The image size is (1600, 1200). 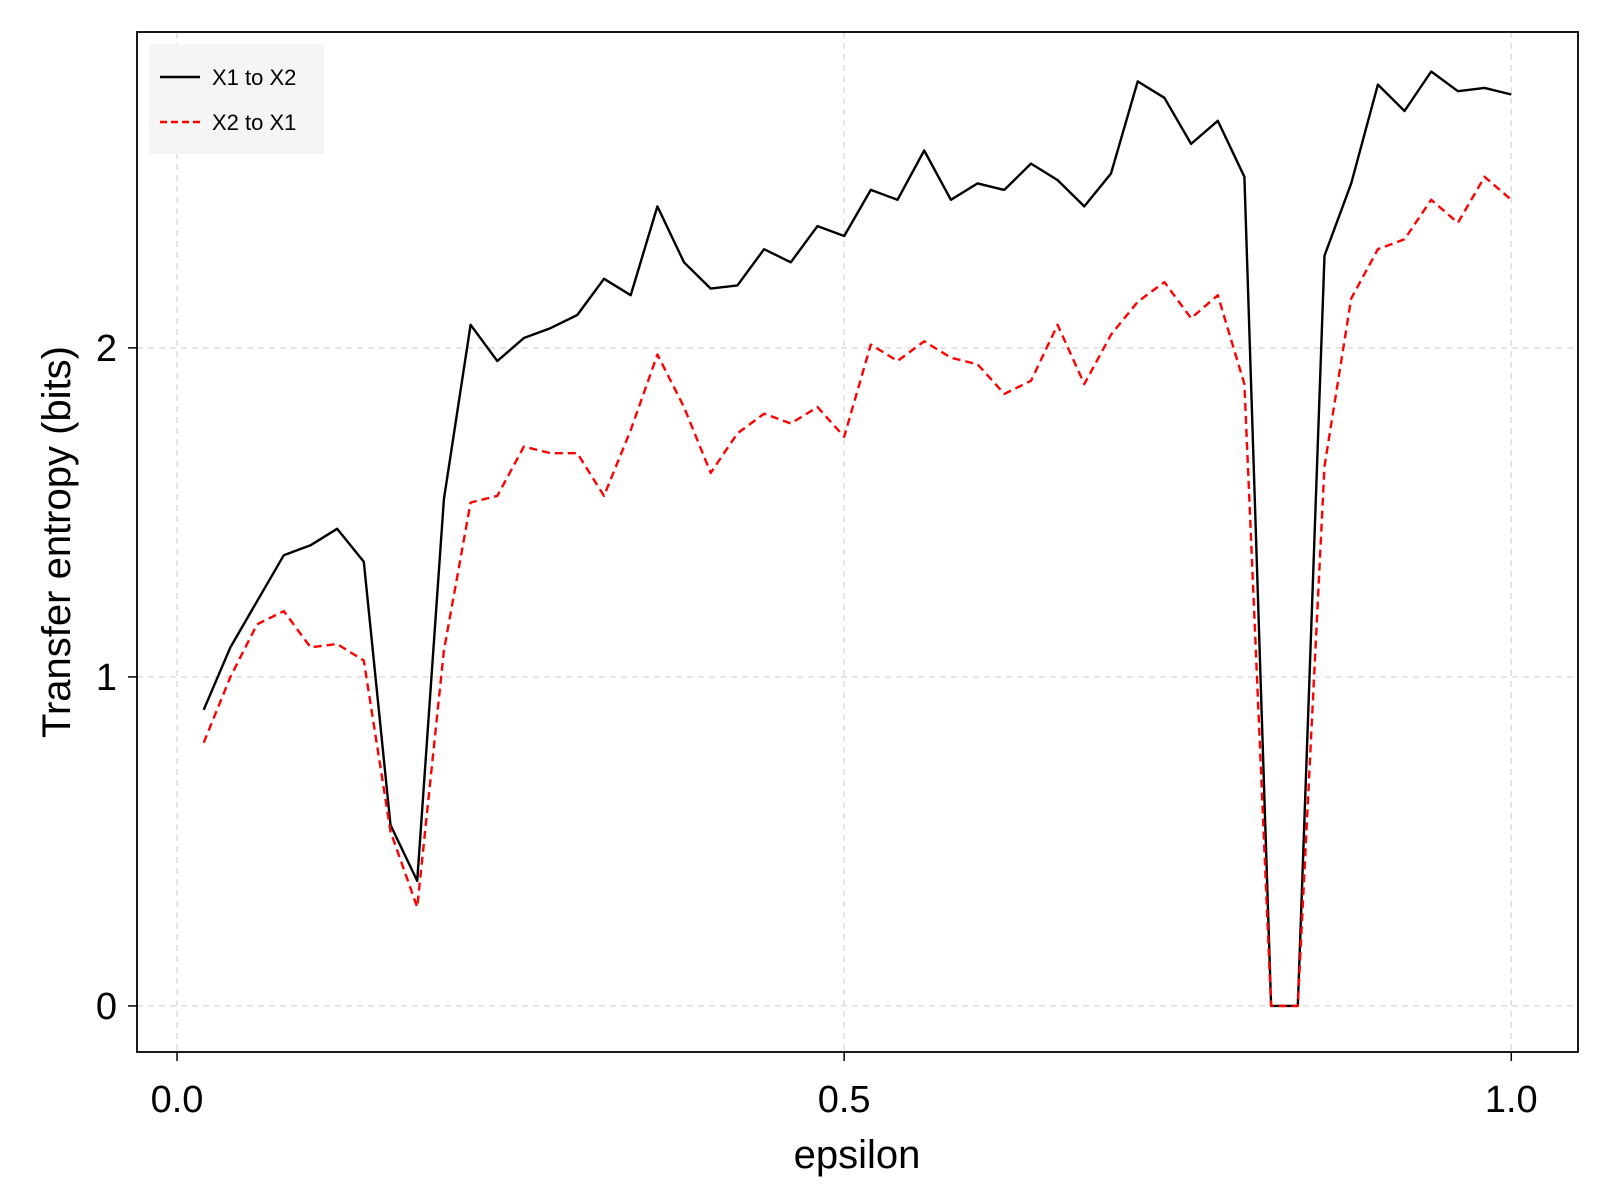 I want to click on legend: X1 to X2 X2 to X1, so click(x=236, y=99).